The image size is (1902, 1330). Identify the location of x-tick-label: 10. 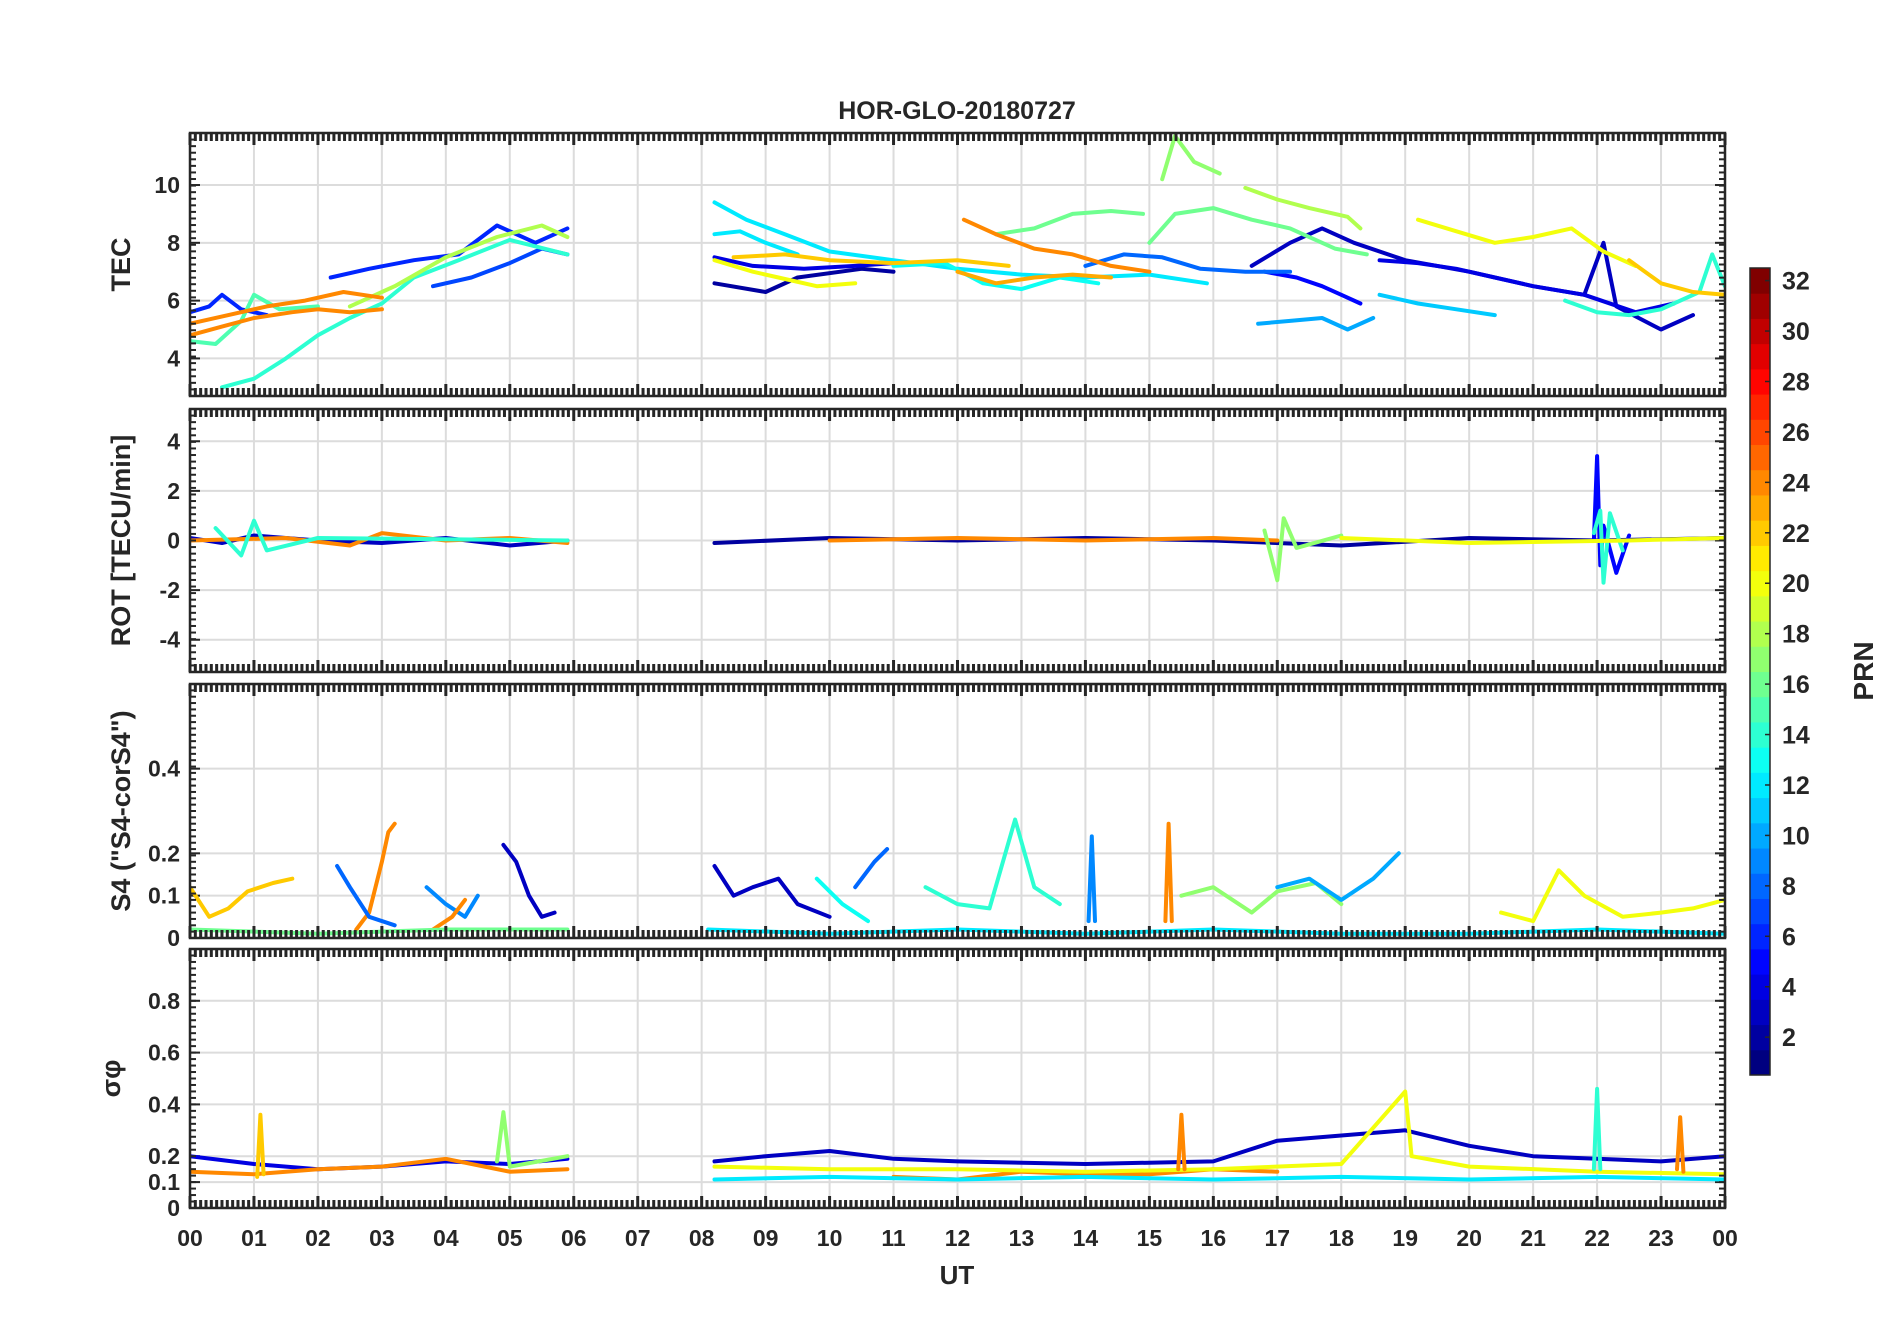
(830, 1238).